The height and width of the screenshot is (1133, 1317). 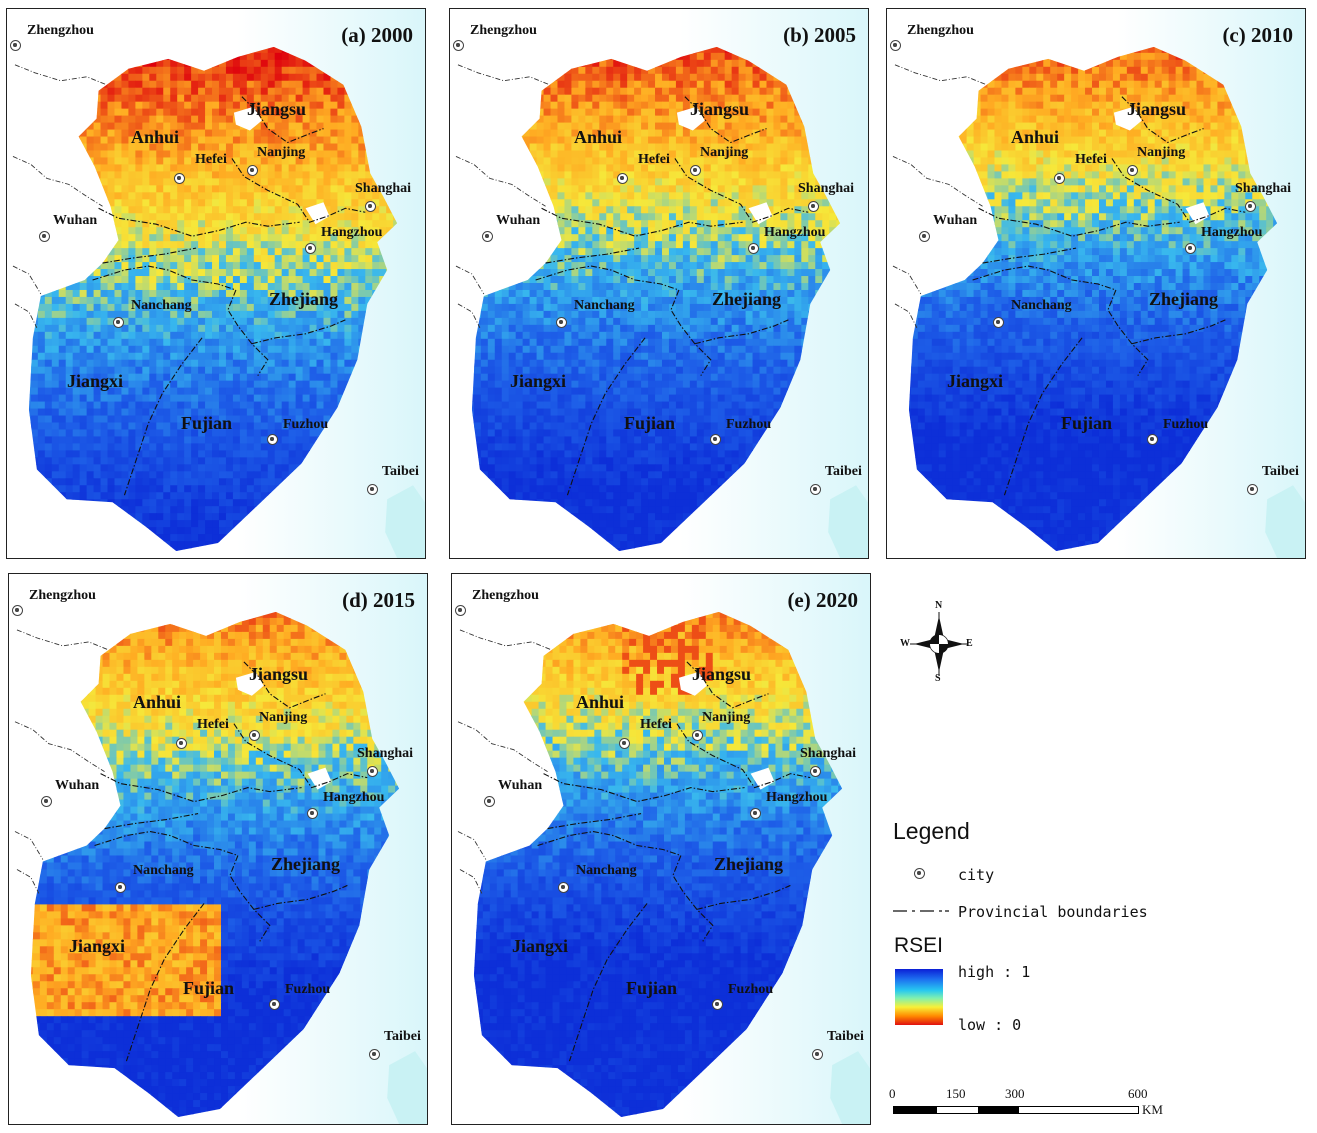 What do you see at coordinates (939, 644) in the screenshot?
I see `compass-rose-icon` at bounding box center [939, 644].